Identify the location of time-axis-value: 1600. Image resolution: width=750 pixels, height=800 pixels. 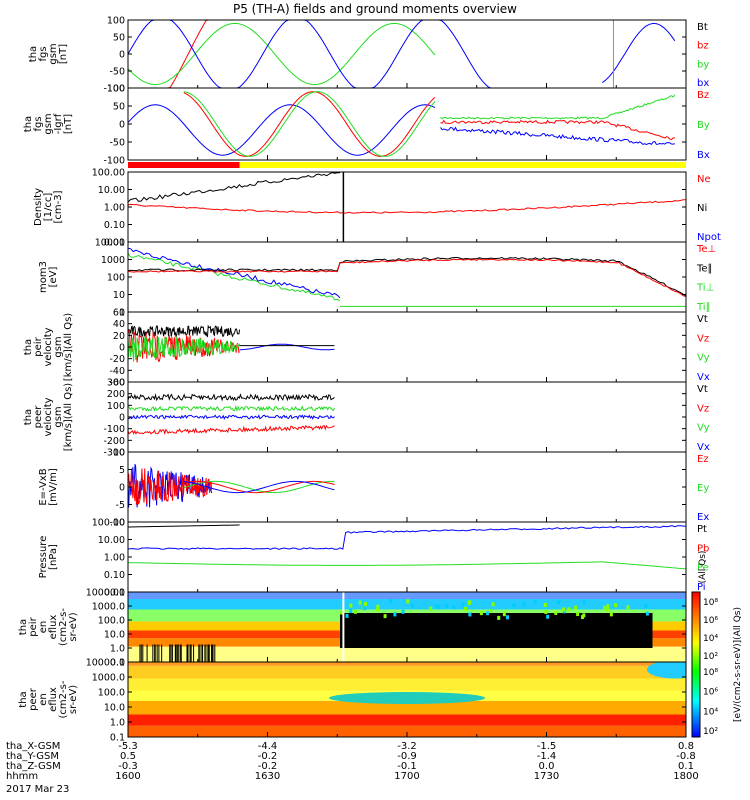
(127, 776).